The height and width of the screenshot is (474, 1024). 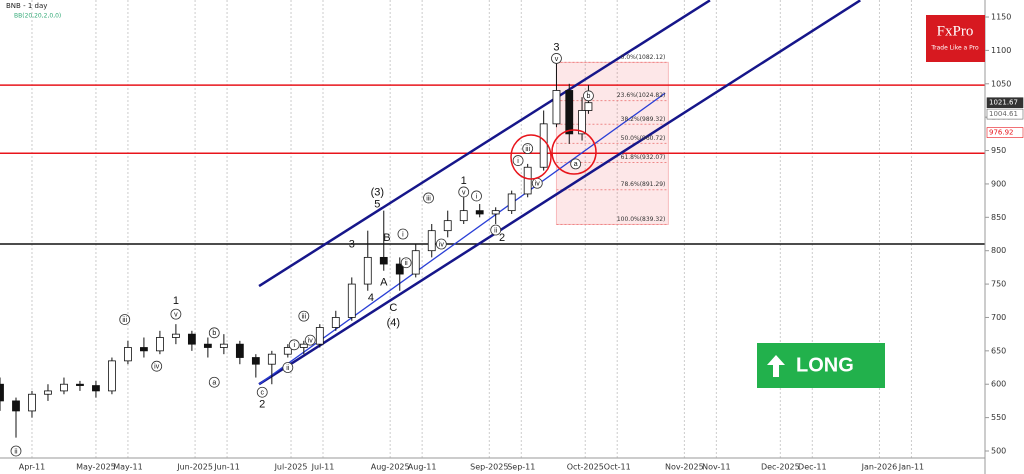 I want to click on x-tick-label: Aug-11, so click(x=422, y=467).